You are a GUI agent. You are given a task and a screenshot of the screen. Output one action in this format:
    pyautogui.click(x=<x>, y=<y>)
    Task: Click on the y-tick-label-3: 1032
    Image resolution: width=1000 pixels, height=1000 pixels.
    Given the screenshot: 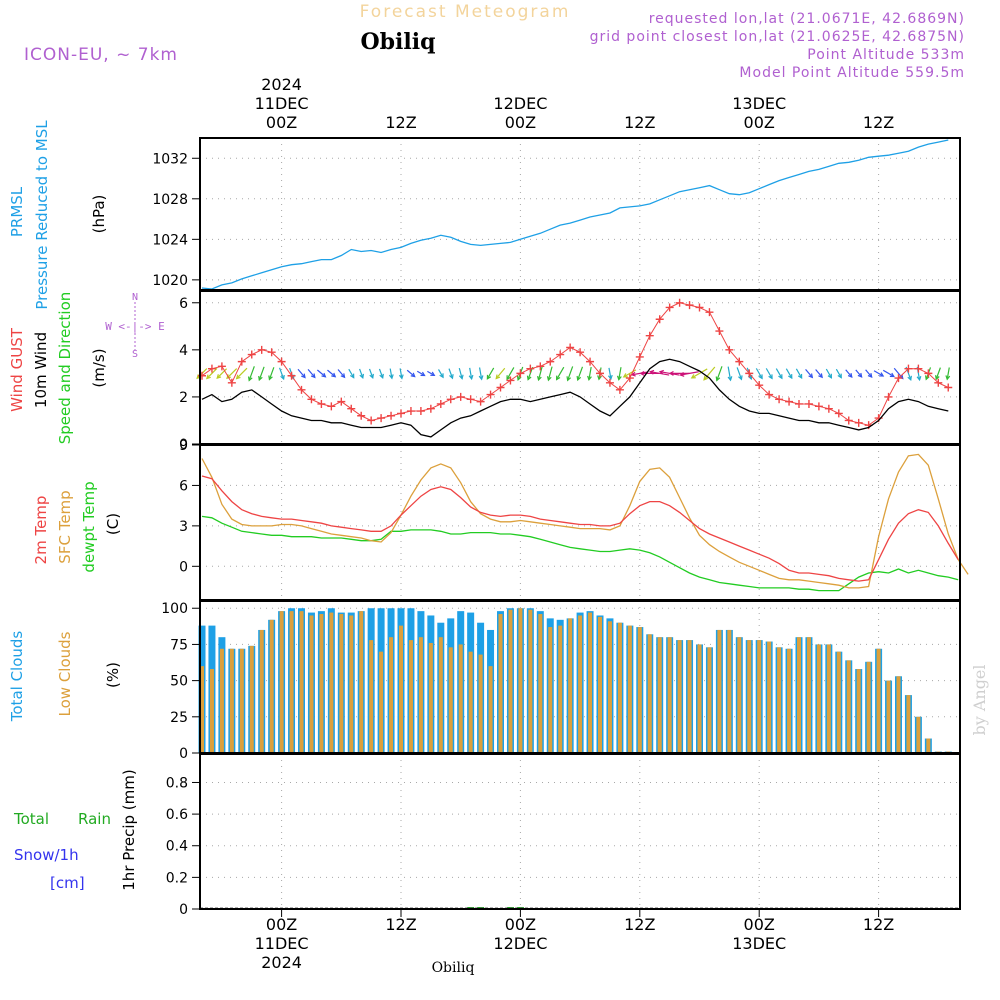 What is the action you would take?
    pyautogui.click(x=170, y=159)
    